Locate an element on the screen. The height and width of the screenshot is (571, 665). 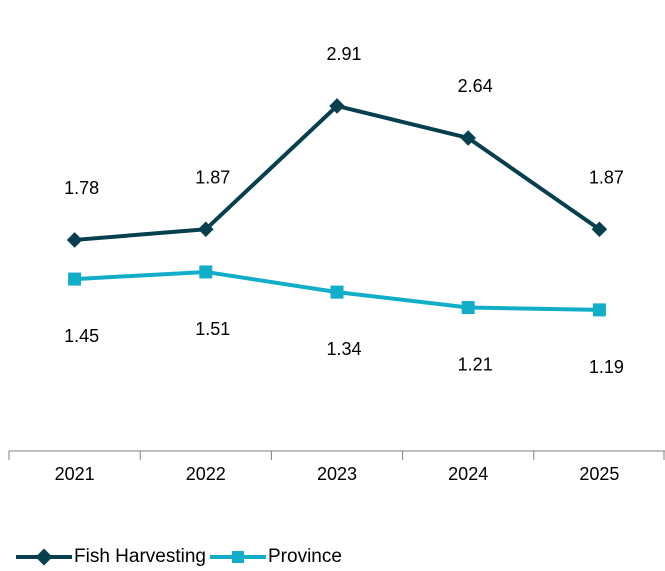
point-fish-harvesting-2022 is located at coordinates (206, 229).